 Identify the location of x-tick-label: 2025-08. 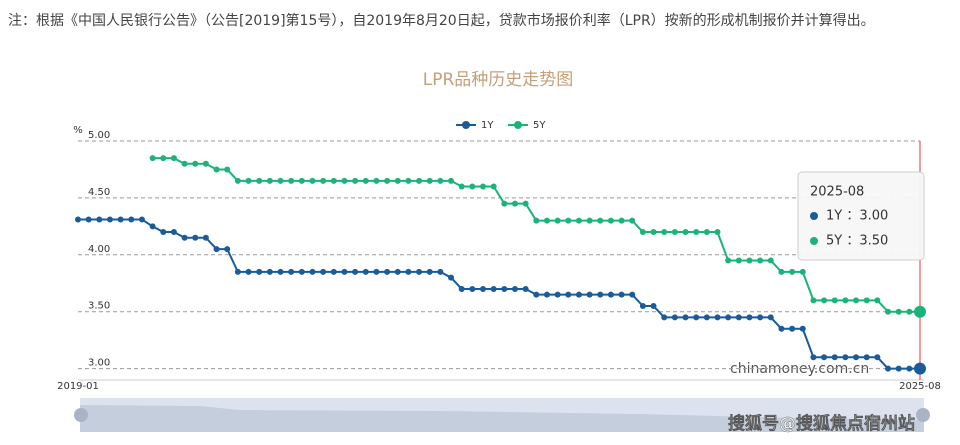
(920, 386).